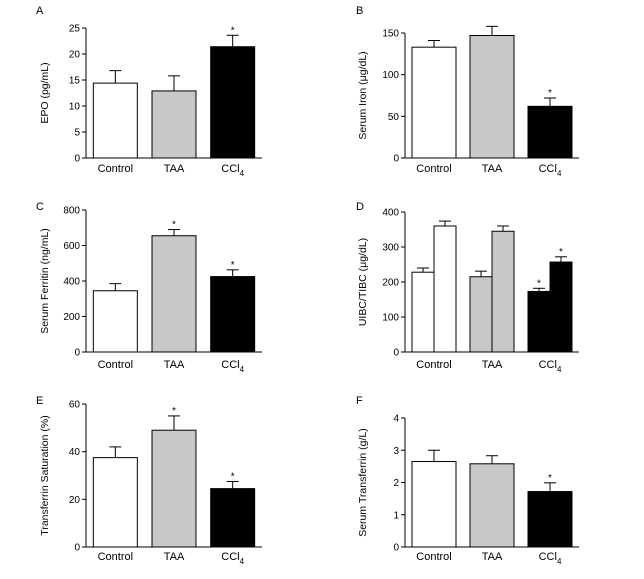  I want to click on y-tick-label: 10, so click(75, 107).